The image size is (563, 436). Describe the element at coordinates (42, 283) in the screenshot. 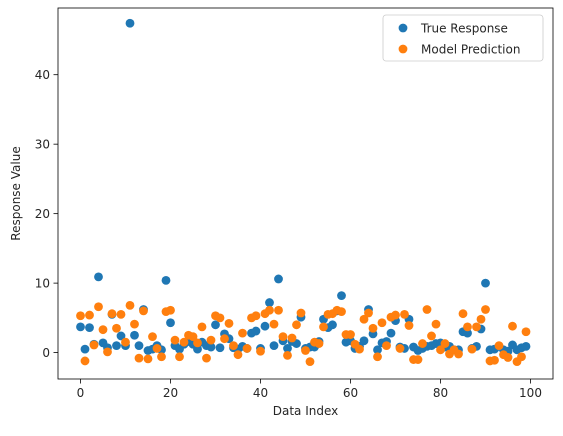

I see `y-tick-label: 10` at that location.